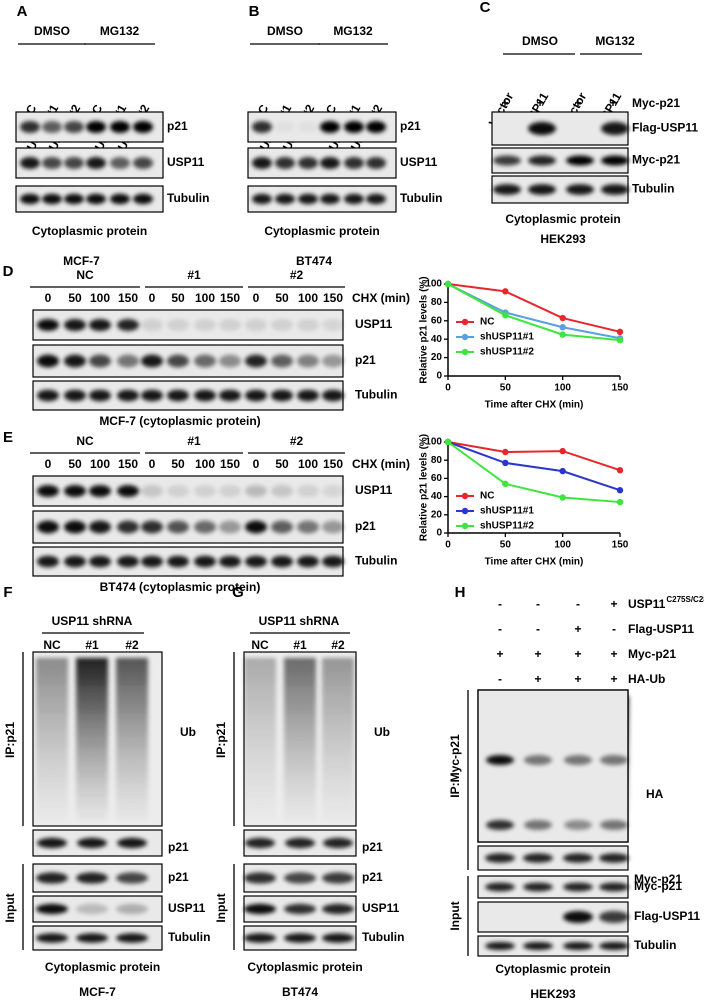 The width and height of the screenshot is (704, 1007). What do you see at coordinates (333, 464) in the screenshot?
I see `time-label: 150` at bounding box center [333, 464].